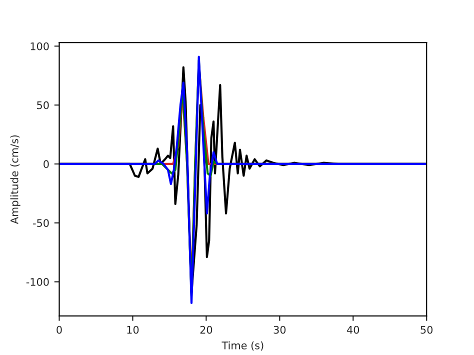 The width and height of the screenshot is (474, 355). What do you see at coordinates (243, 346) in the screenshot?
I see `x-axis-title: Time (s)` at bounding box center [243, 346].